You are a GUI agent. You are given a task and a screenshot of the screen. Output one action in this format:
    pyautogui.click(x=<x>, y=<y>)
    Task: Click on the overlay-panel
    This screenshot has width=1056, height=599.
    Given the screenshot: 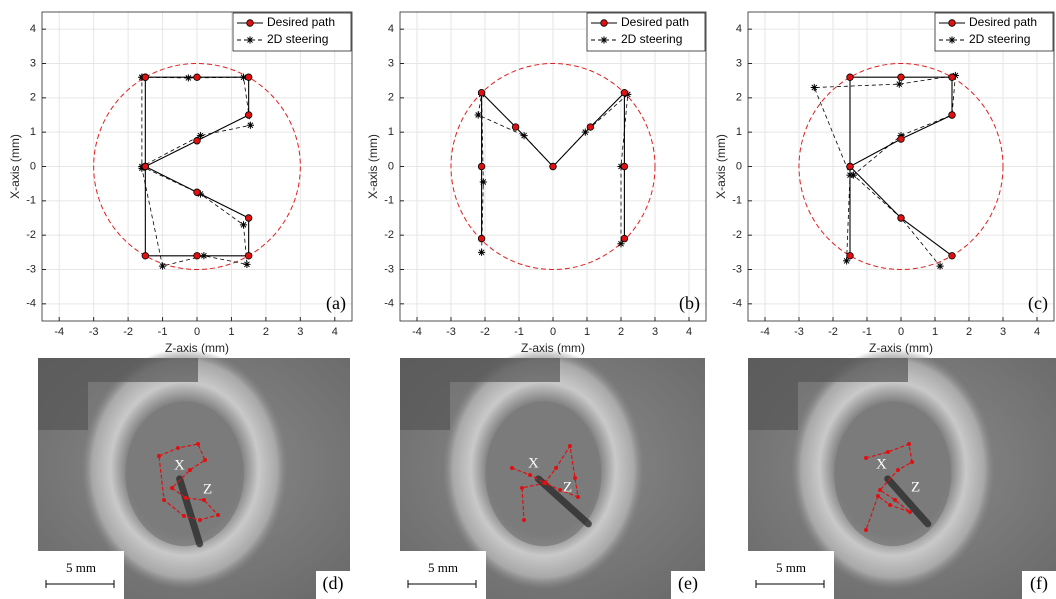 What is the action you would take?
    pyautogui.click(x=63, y=394)
    